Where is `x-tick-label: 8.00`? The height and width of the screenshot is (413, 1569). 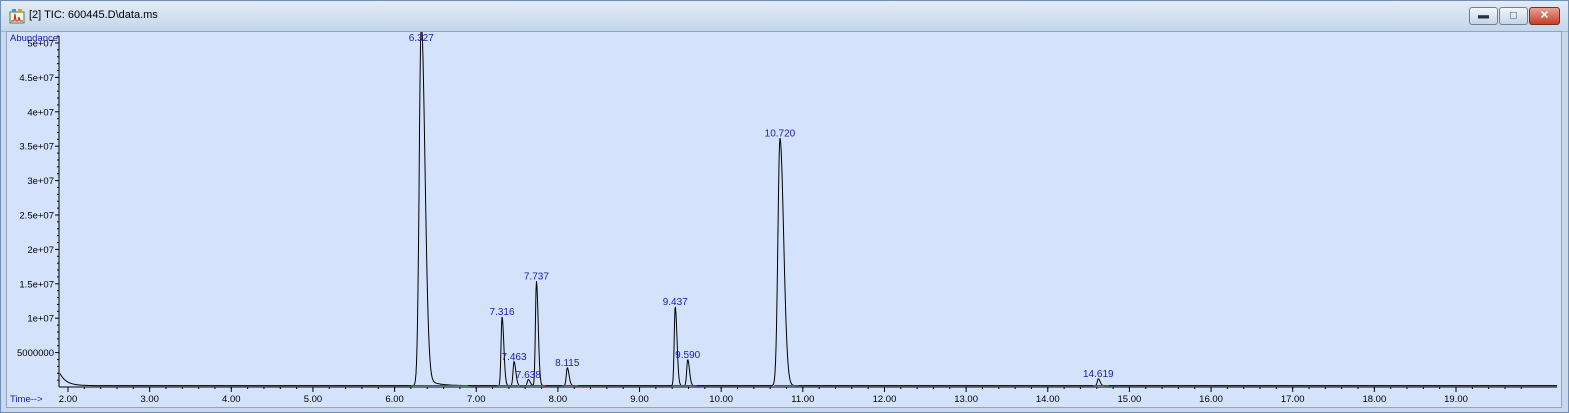
x-tick-label: 8.00 is located at coordinates (558, 399).